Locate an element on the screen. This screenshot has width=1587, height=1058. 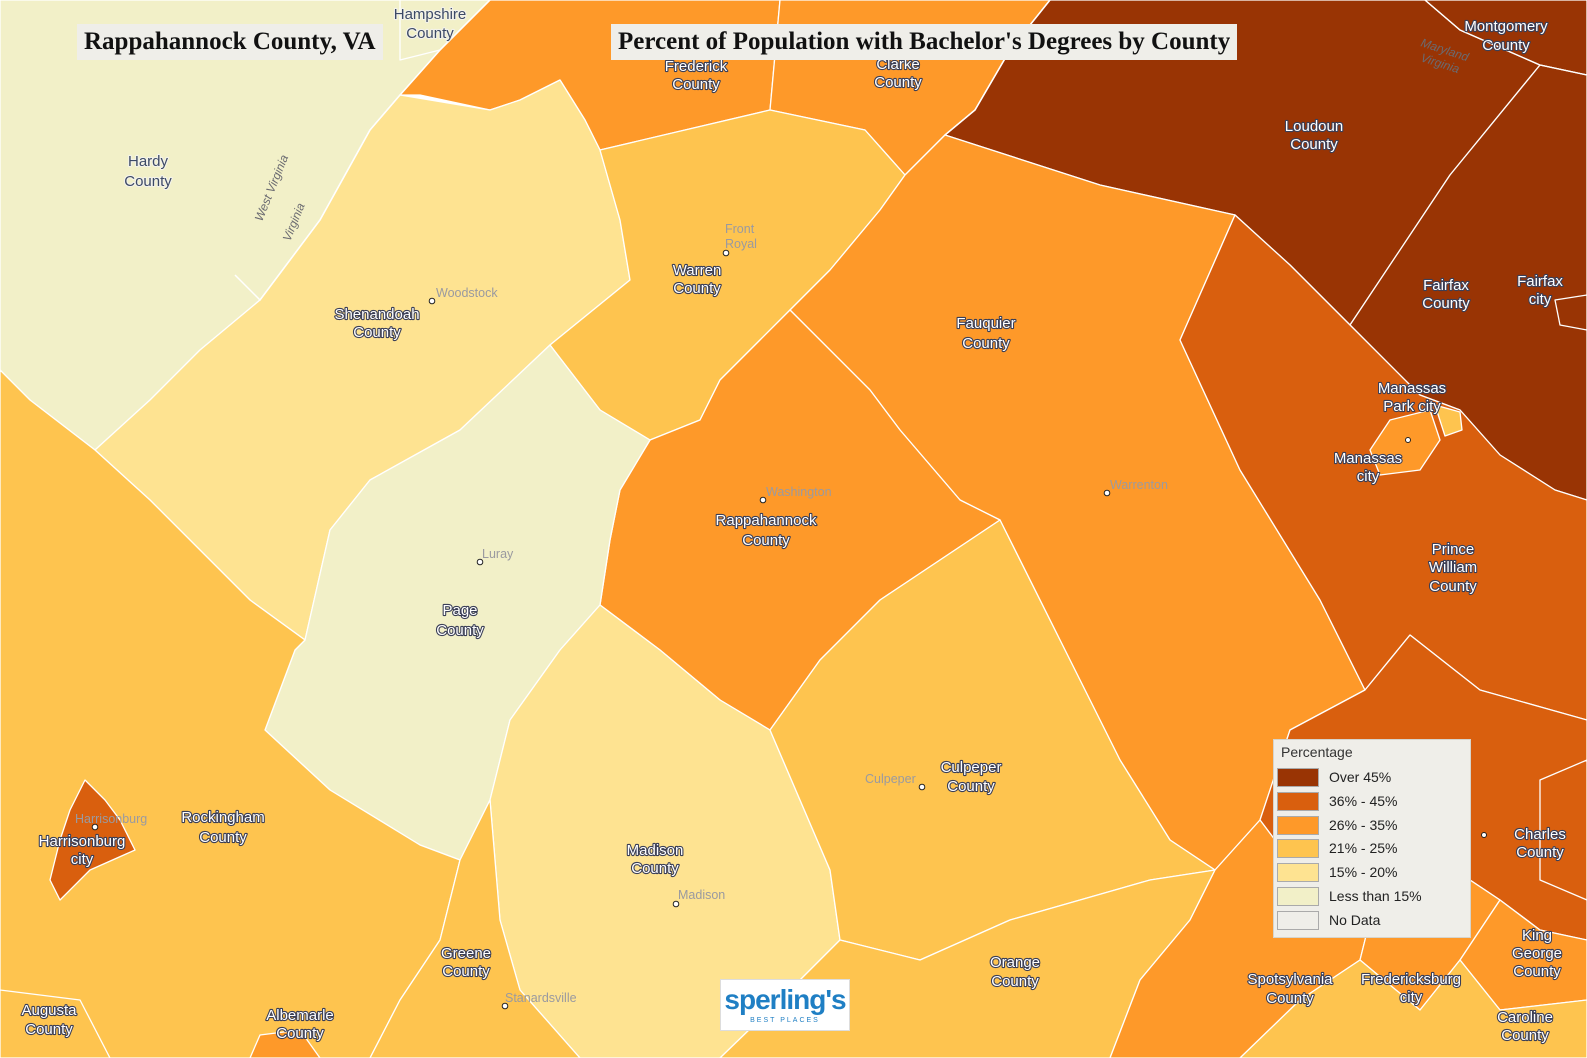
county-label-rappahannock-1: Rappahannock is located at coordinates (766, 520).